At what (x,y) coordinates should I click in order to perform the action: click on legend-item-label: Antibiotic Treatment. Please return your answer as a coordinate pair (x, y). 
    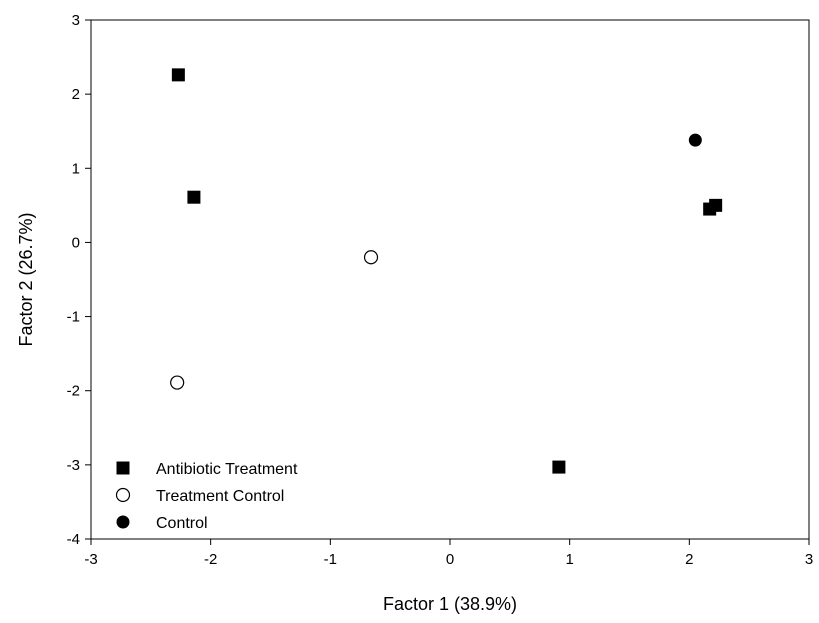
    Looking at the image, I should click on (227, 469).